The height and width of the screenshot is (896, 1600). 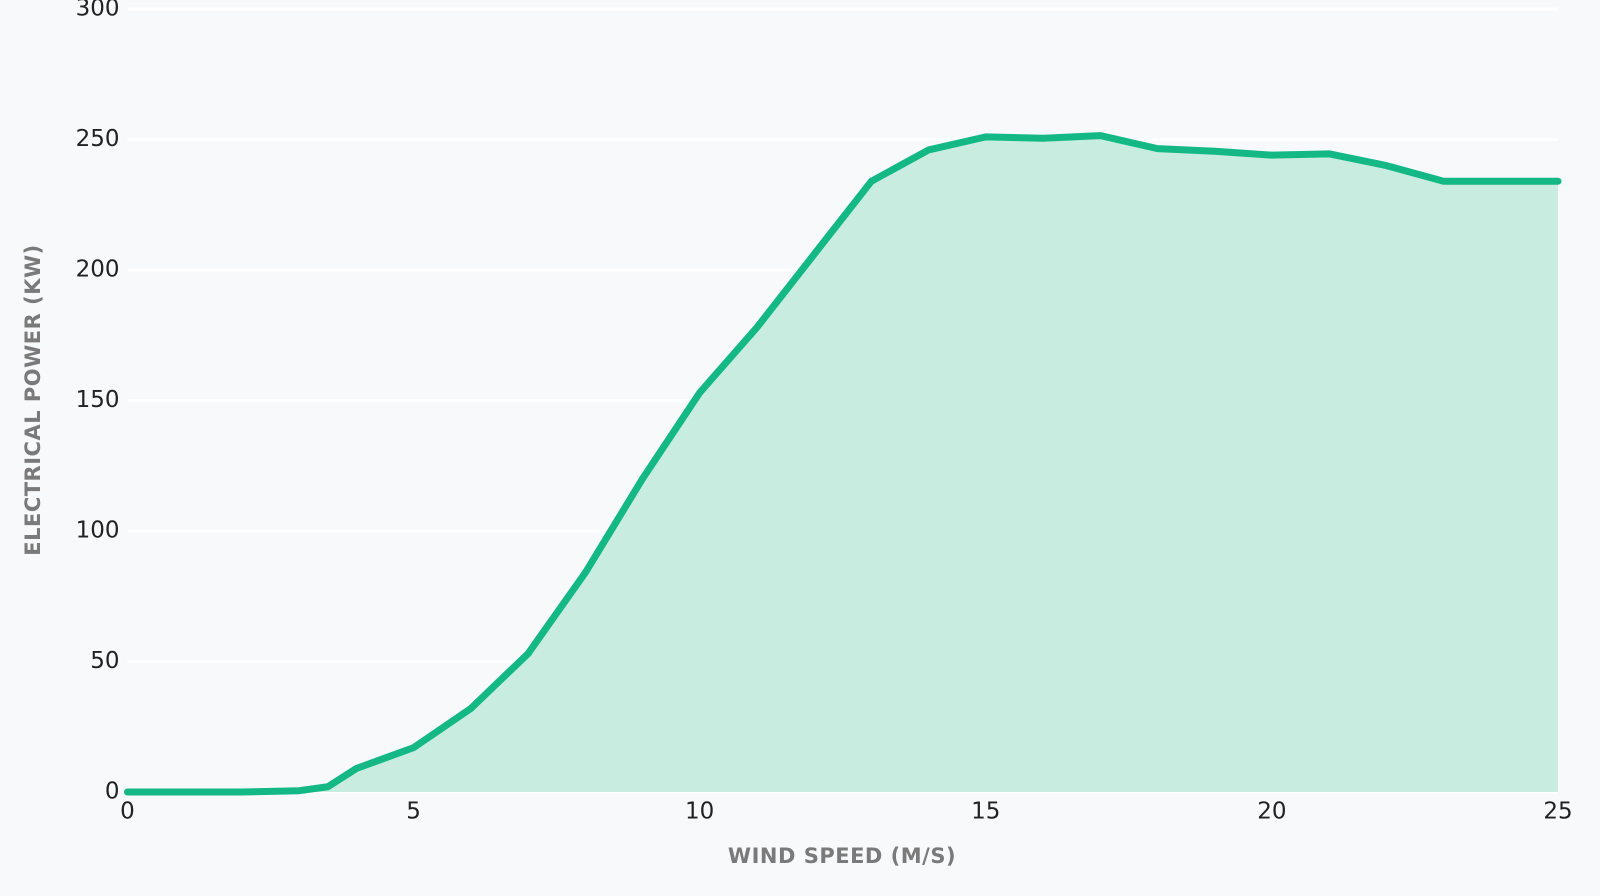 What do you see at coordinates (1557, 812) in the screenshot?
I see `x-tick-label: 25` at bounding box center [1557, 812].